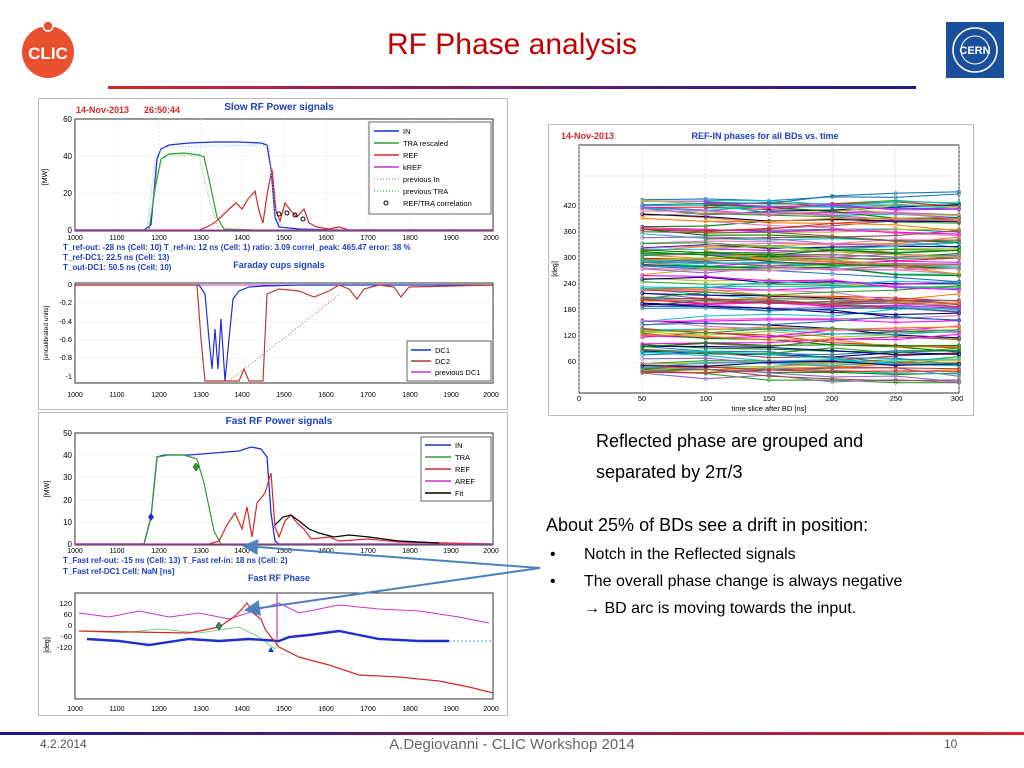  Describe the element at coordinates (116, 551) in the screenshot. I see `fast-xtick: 1100` at that location.